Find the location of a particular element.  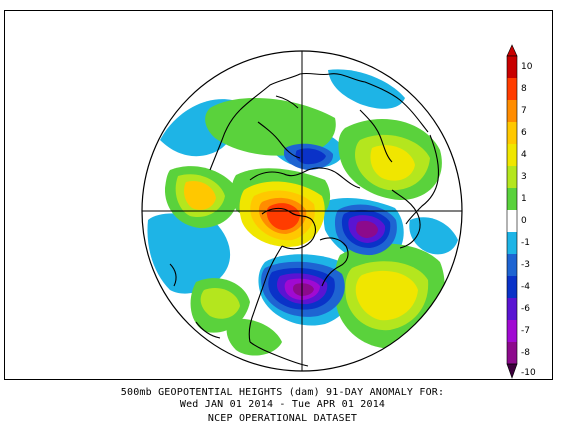

colorbar is located at coordinates (512, 211).